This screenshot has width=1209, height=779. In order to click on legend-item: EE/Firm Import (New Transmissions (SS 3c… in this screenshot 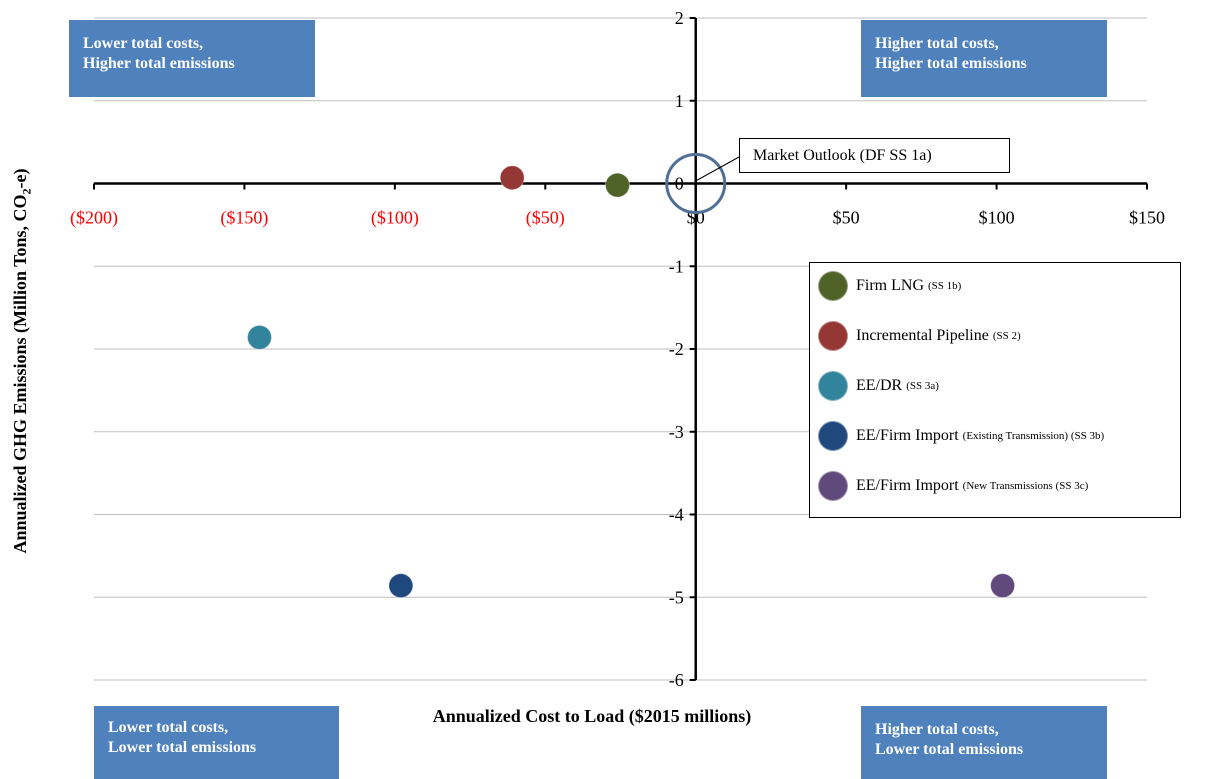, I will do `click(953, 486)`.